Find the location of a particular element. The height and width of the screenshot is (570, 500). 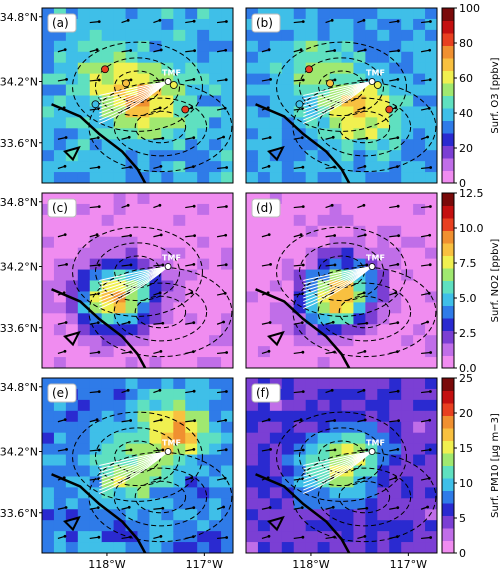

colorbar-tick-label: 12.5 is located at coordinates (471, 193).